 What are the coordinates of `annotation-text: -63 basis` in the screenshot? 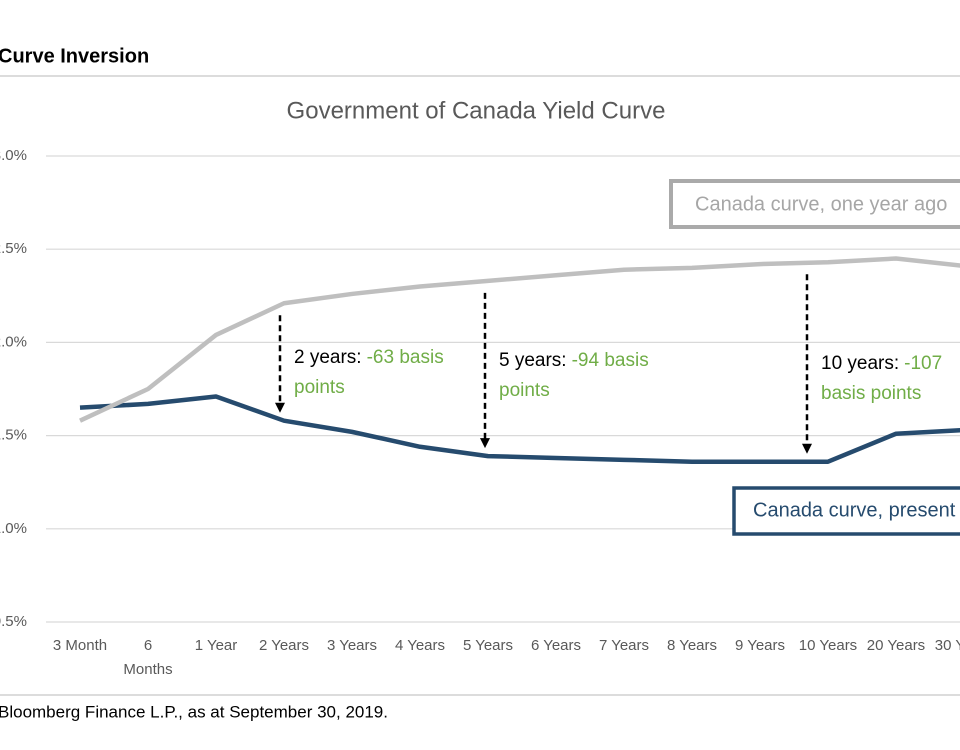 It's located at (405, 357).